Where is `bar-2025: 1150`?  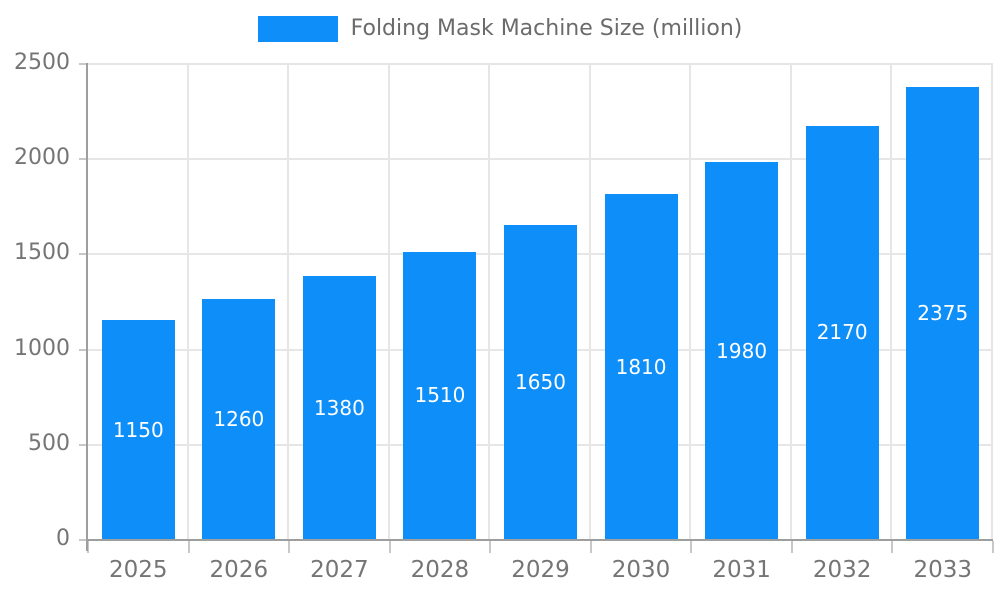 bar-2025: 1150 is located at coordinates (138, 429).